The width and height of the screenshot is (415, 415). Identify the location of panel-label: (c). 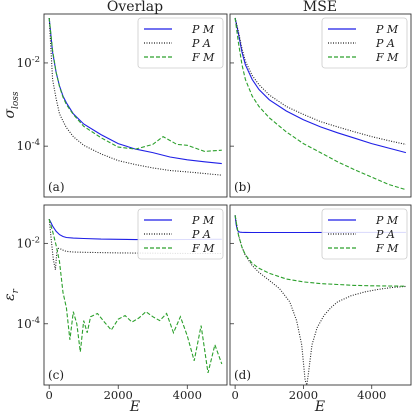
(56, 375).